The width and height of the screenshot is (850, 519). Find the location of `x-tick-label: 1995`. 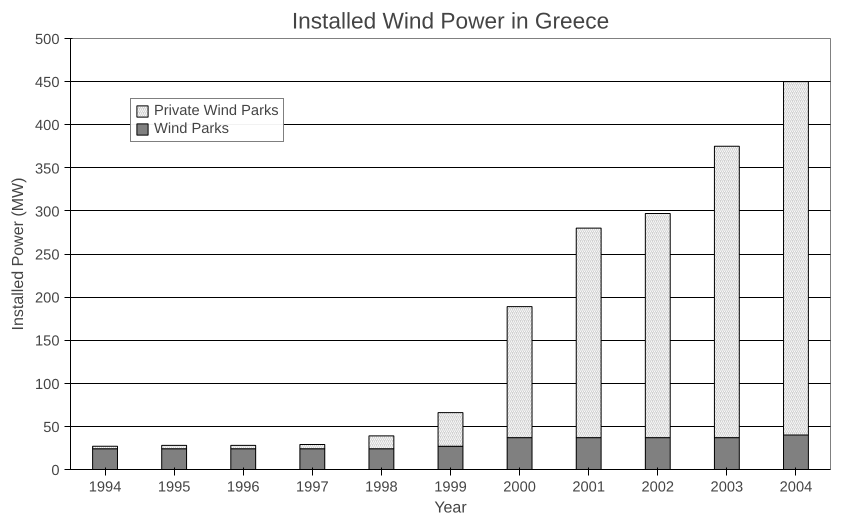

x-tick-label: 1995 is located at coordinates (174, 488).